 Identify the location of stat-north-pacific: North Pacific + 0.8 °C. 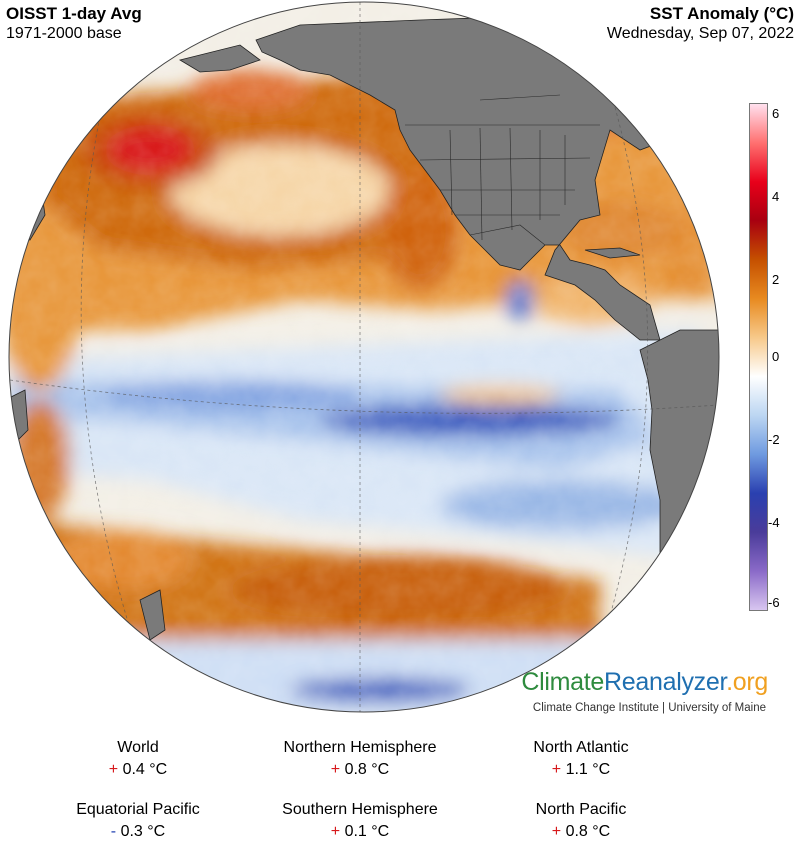
(581, 821).